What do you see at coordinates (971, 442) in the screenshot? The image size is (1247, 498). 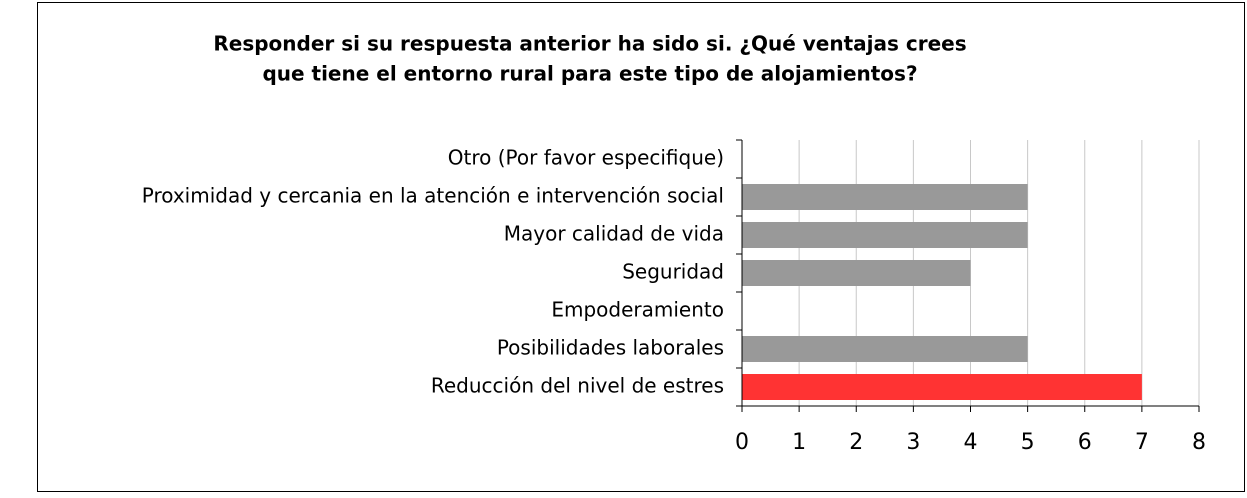 I see `x-tick-label: 4` at bounding box center [971, 442].